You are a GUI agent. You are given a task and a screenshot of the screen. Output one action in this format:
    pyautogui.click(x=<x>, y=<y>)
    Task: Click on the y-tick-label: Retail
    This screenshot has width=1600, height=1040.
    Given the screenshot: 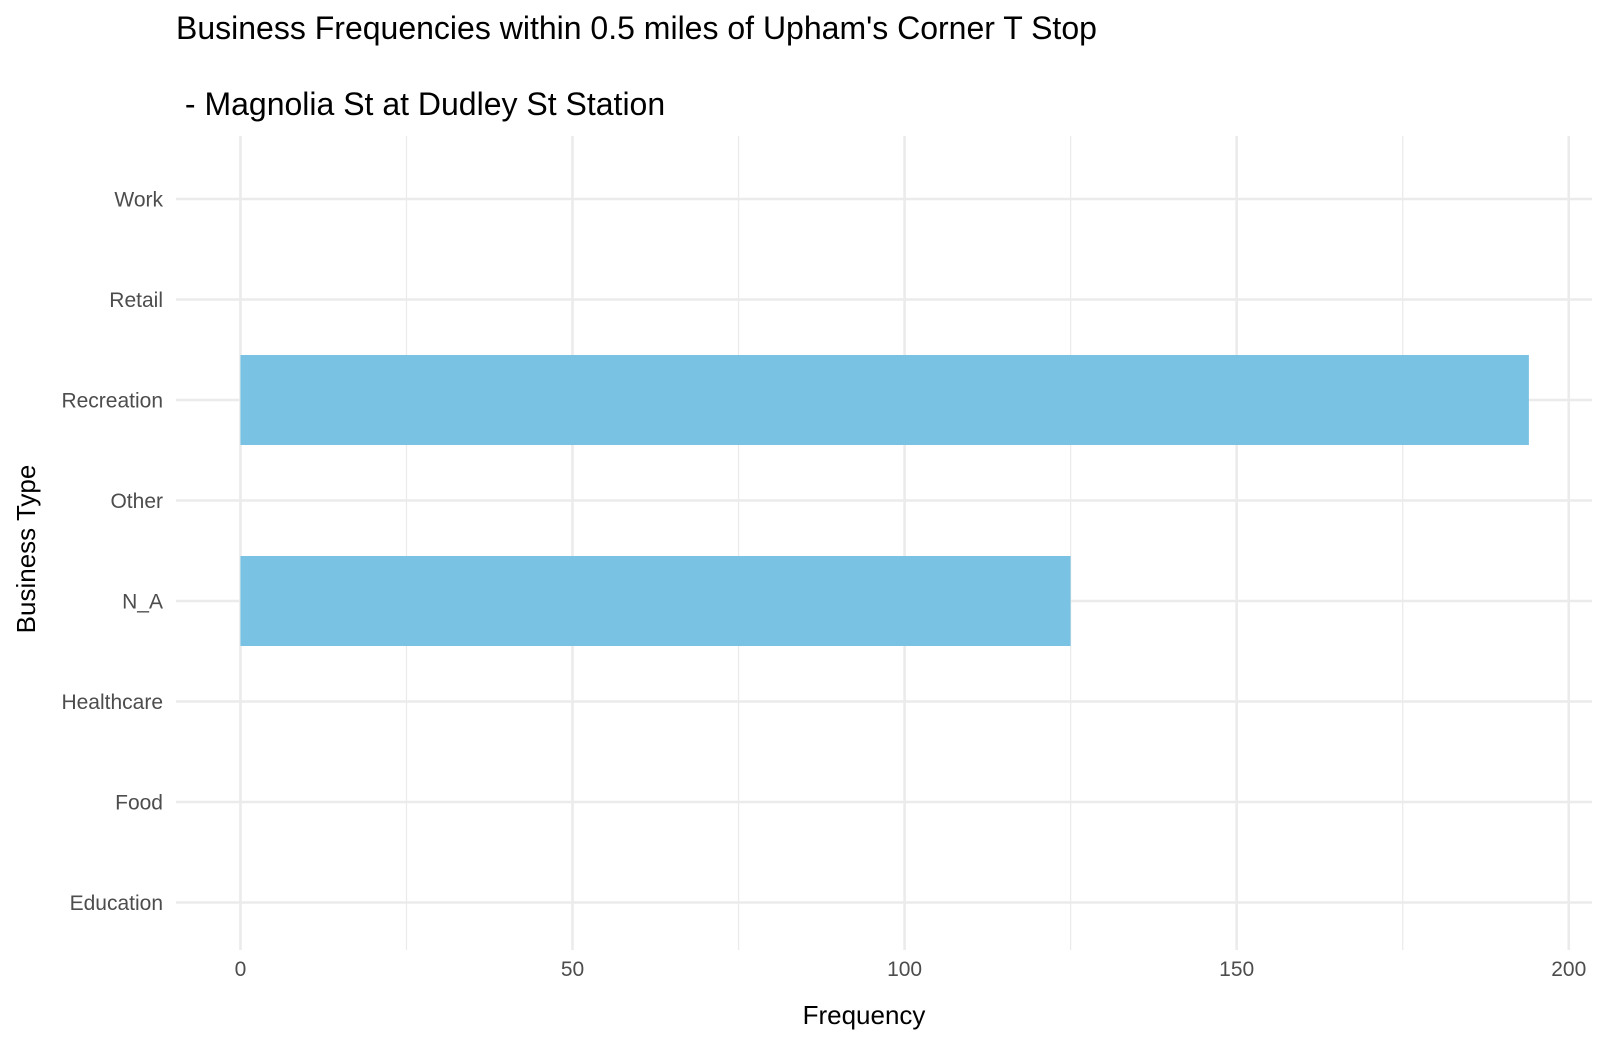 What is the action you would take?
    pyautogui.click(x=136, y=300)
    